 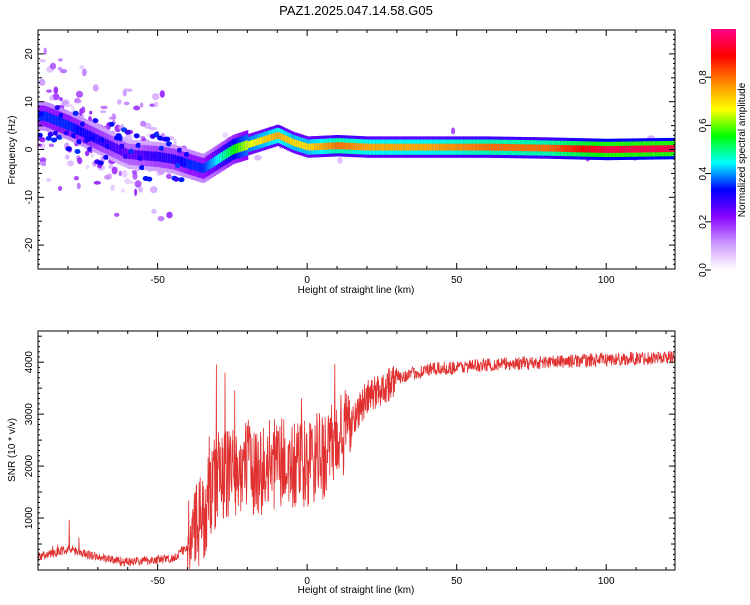 What do you see at coordinates (703, 77) in the screenshot?
I see `colorbar-tick-label: 0.8` at bounding box center [703, 77].